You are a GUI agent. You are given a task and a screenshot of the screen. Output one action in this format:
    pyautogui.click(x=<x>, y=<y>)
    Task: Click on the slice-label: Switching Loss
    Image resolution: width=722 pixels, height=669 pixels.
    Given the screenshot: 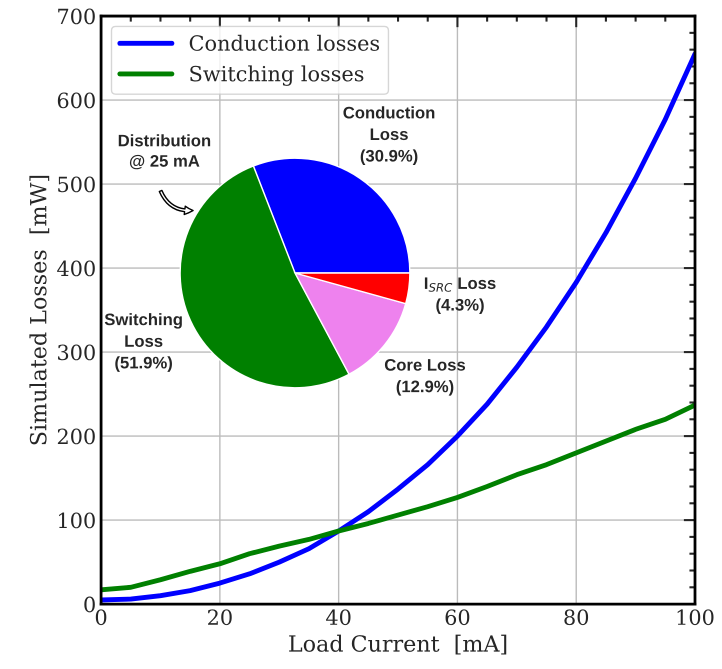 What is the action you would take?
    pyautogui.click(x=143, y=330)
    